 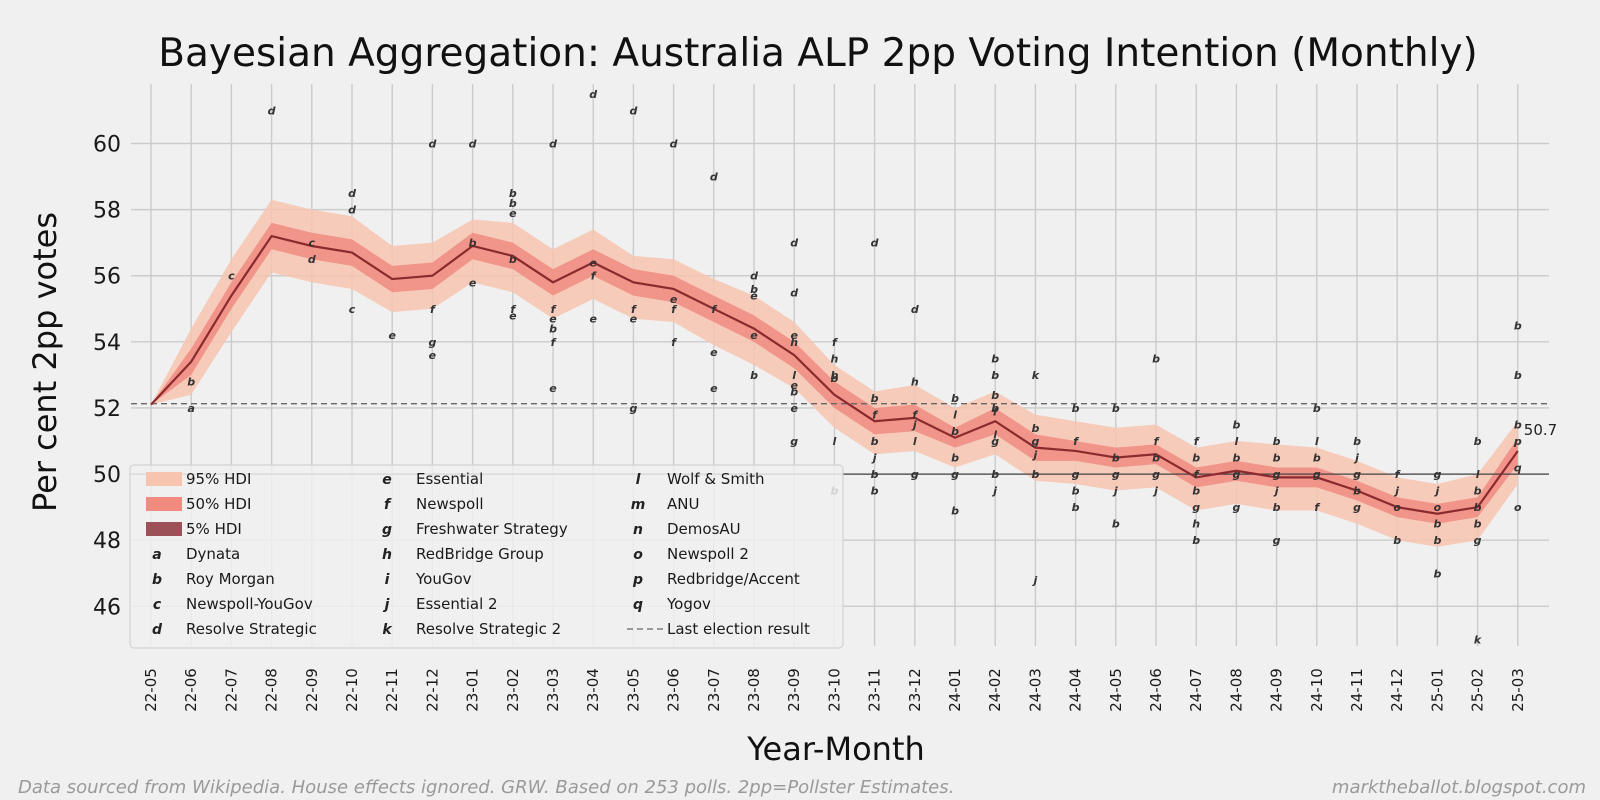 I want to click on x-tick-label: 25-01, so click(x=1437, y=690).